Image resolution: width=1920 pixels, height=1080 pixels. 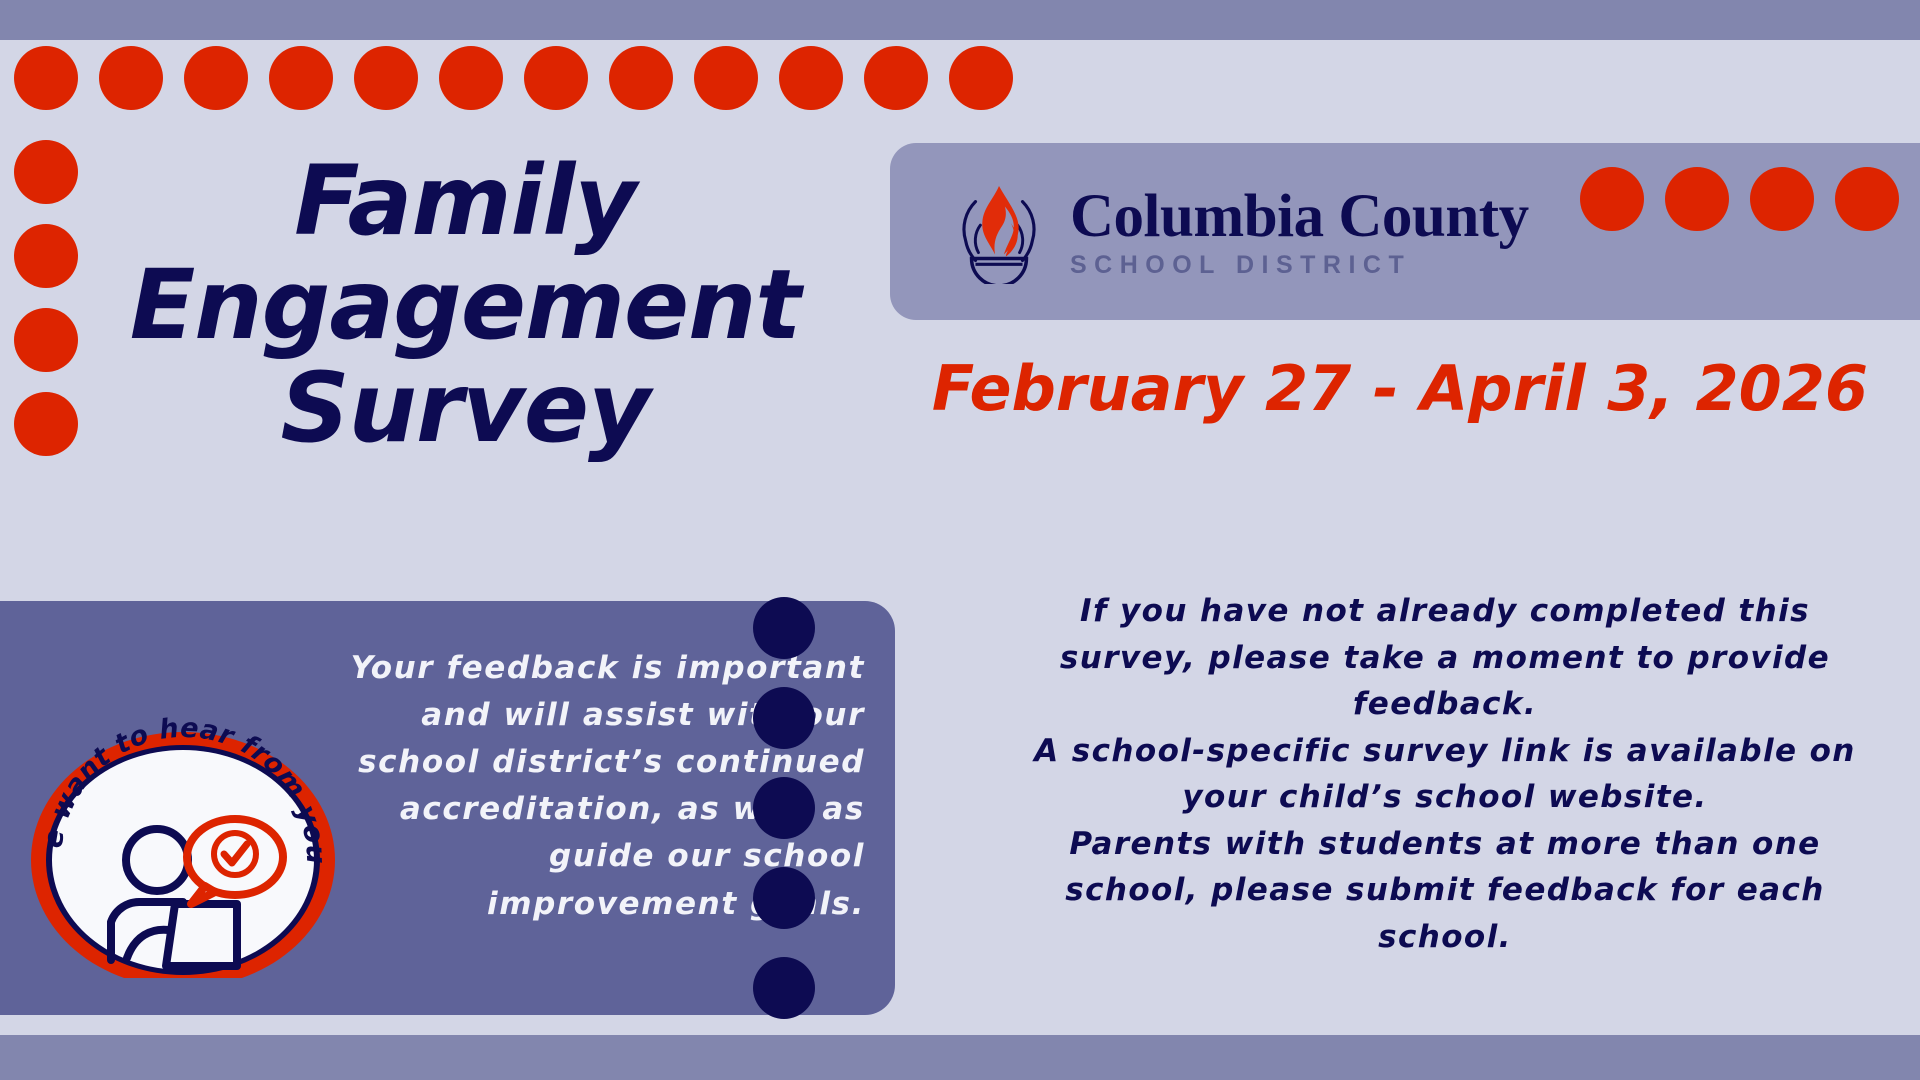 What do you see at coordinates (465, 201) in the screenshot?
I see `page-title-line-1: Family` at bounding box center [465, 201].